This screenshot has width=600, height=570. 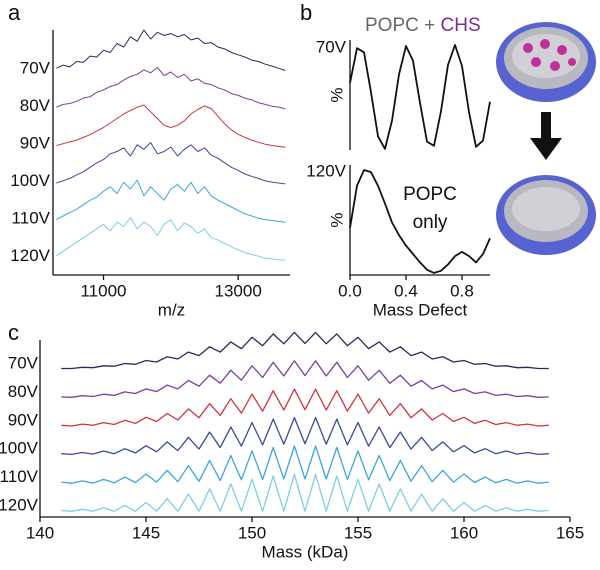 What do you see at coordinates (305, 551) in the screenshot?
I see `x-axis-label: Mass (kDa)` at bounding box center [305, 551].